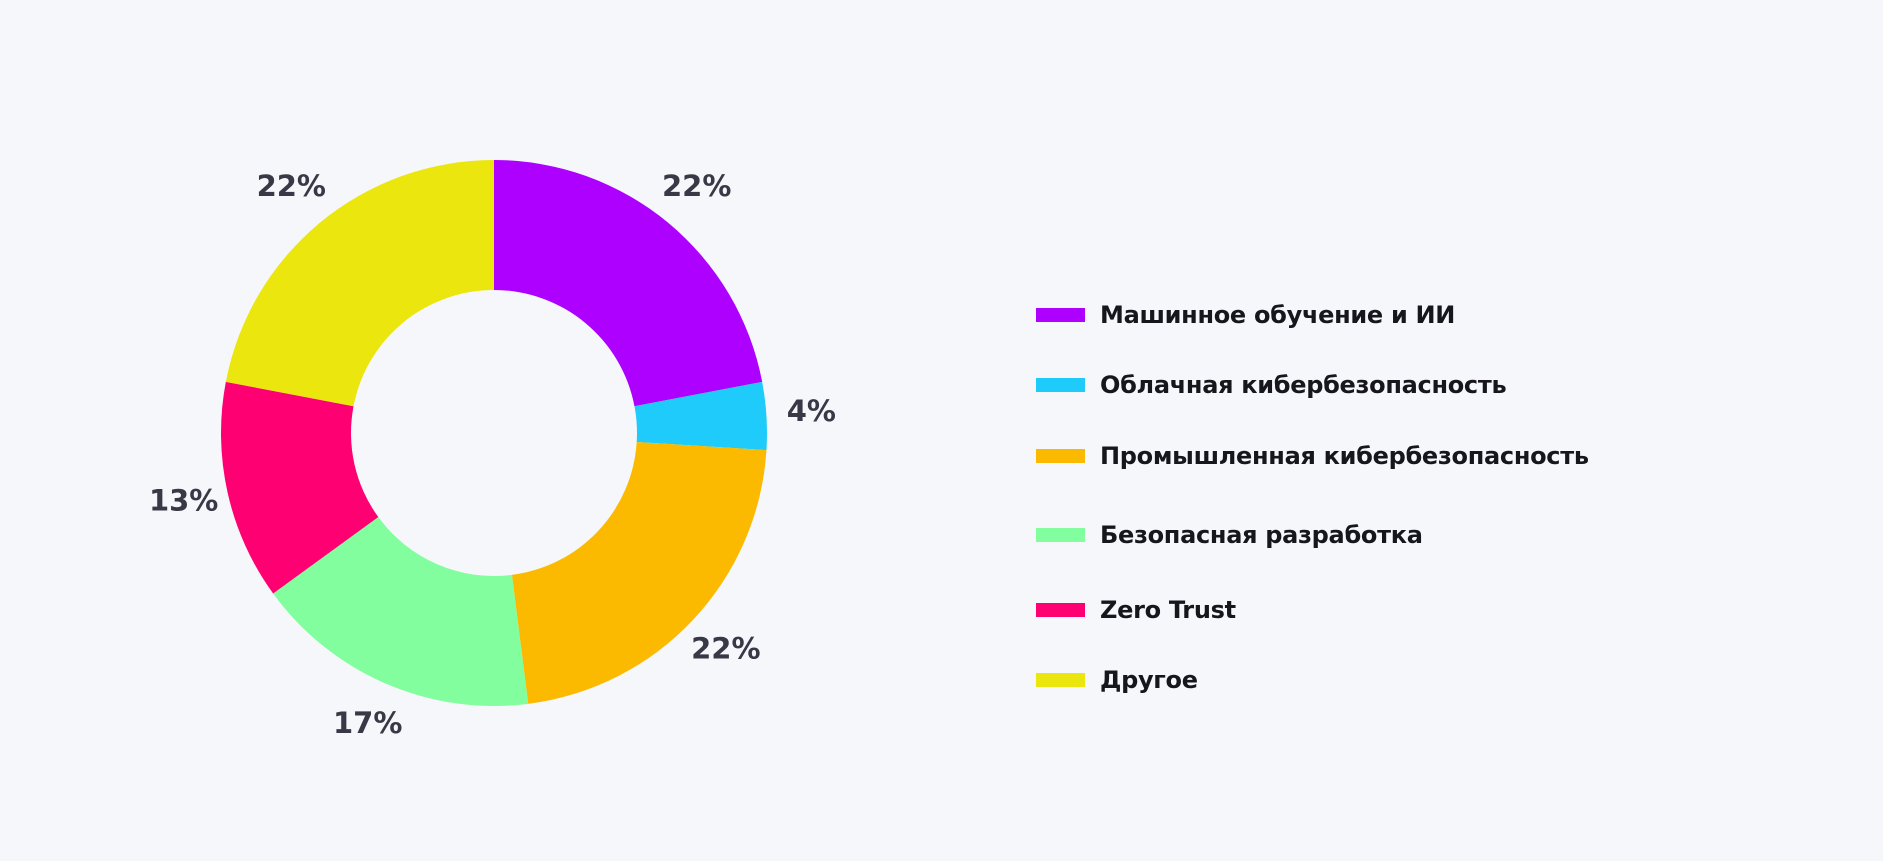 Image resolution: width=1883 pixels, height=861 pixels. What do you see at coordinates (183, 500) in the screenshot?
I see `data-label: 13%` at bounding box center [183, 500].